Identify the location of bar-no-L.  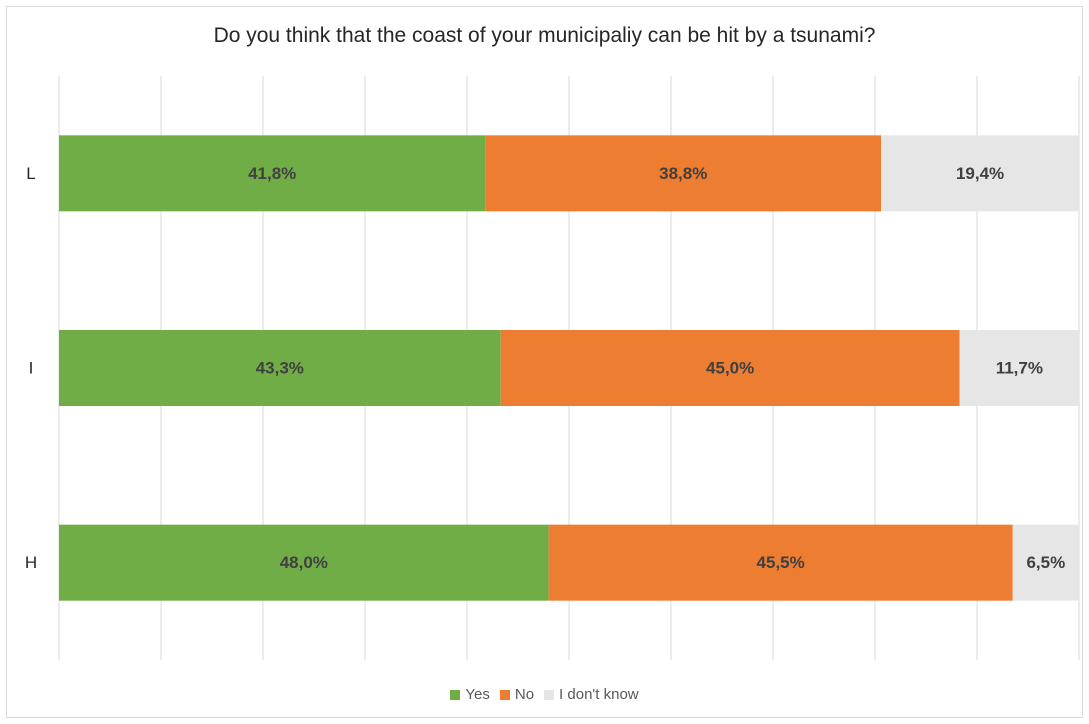
(683, 173).